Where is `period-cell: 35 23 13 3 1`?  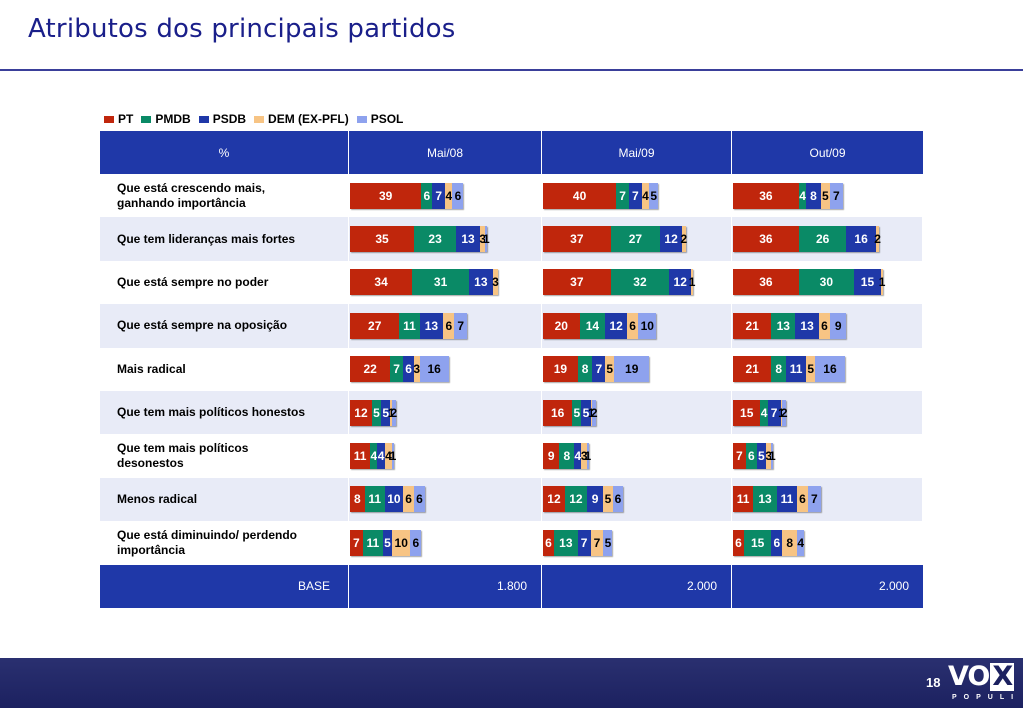
period-cell: 35 23 13 3 1 is located at coordinates (445, 239).